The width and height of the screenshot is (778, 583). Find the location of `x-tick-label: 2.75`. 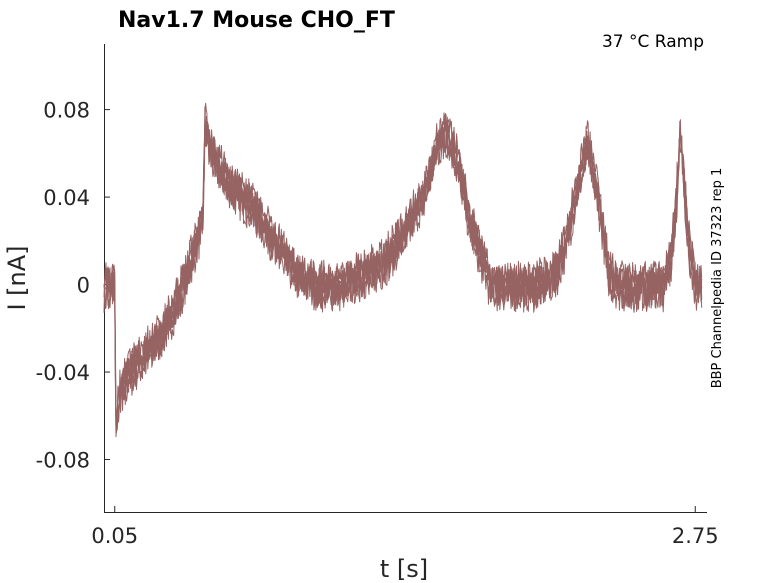

x-tick-label: 2.75 is located at coordinates (695, 536).